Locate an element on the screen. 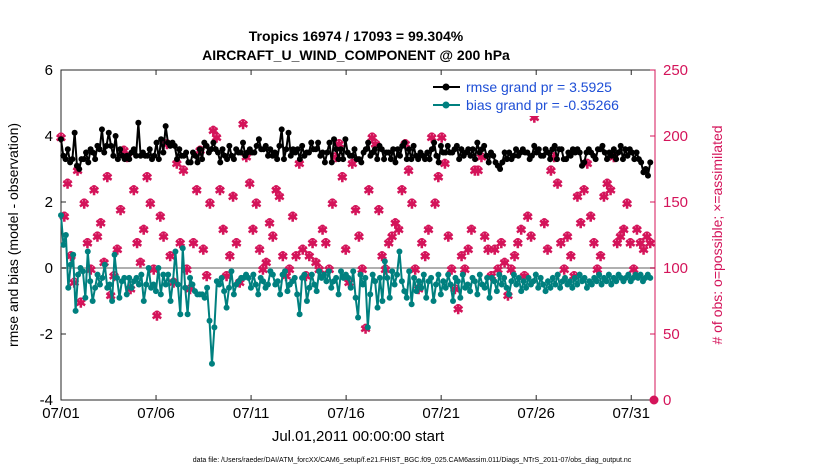 The image size is (830, 470). obs-final-point is located at coordinates (654, 400).